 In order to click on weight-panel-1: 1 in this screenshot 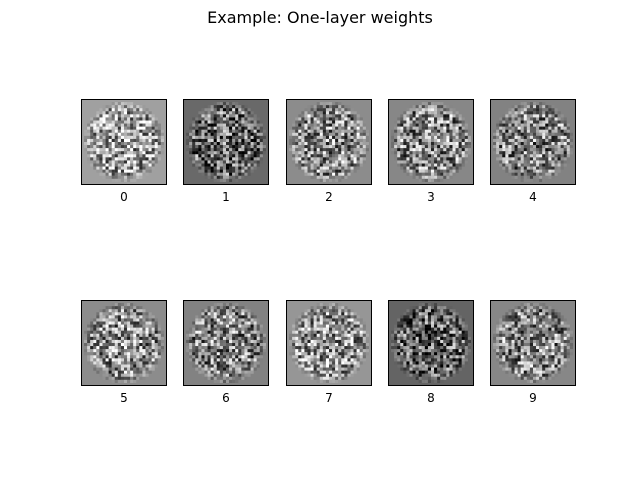, I will do `click(226, 151)`.